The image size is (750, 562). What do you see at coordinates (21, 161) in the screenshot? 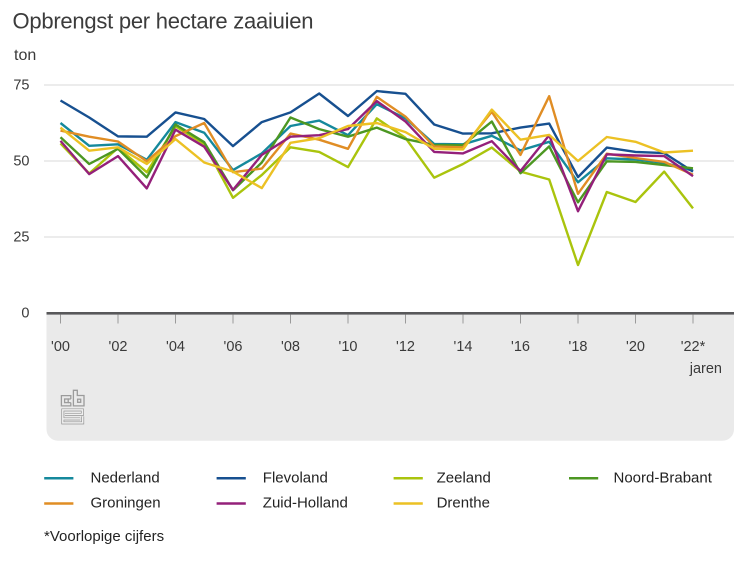
I see `svg-text: 50` at bounding box center [21, 161].